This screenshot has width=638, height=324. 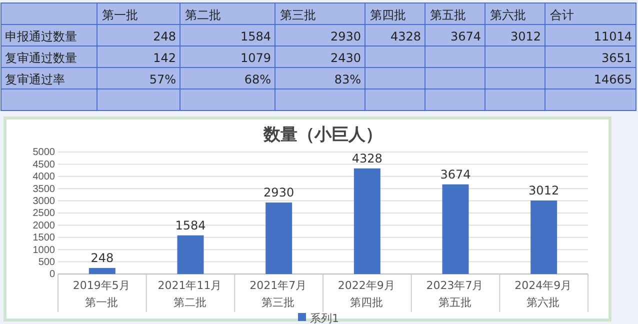 What do you see at coordinates (562, 15) in the screenshot?
I see `category-label: 合计` at bounding box center [562, 15].